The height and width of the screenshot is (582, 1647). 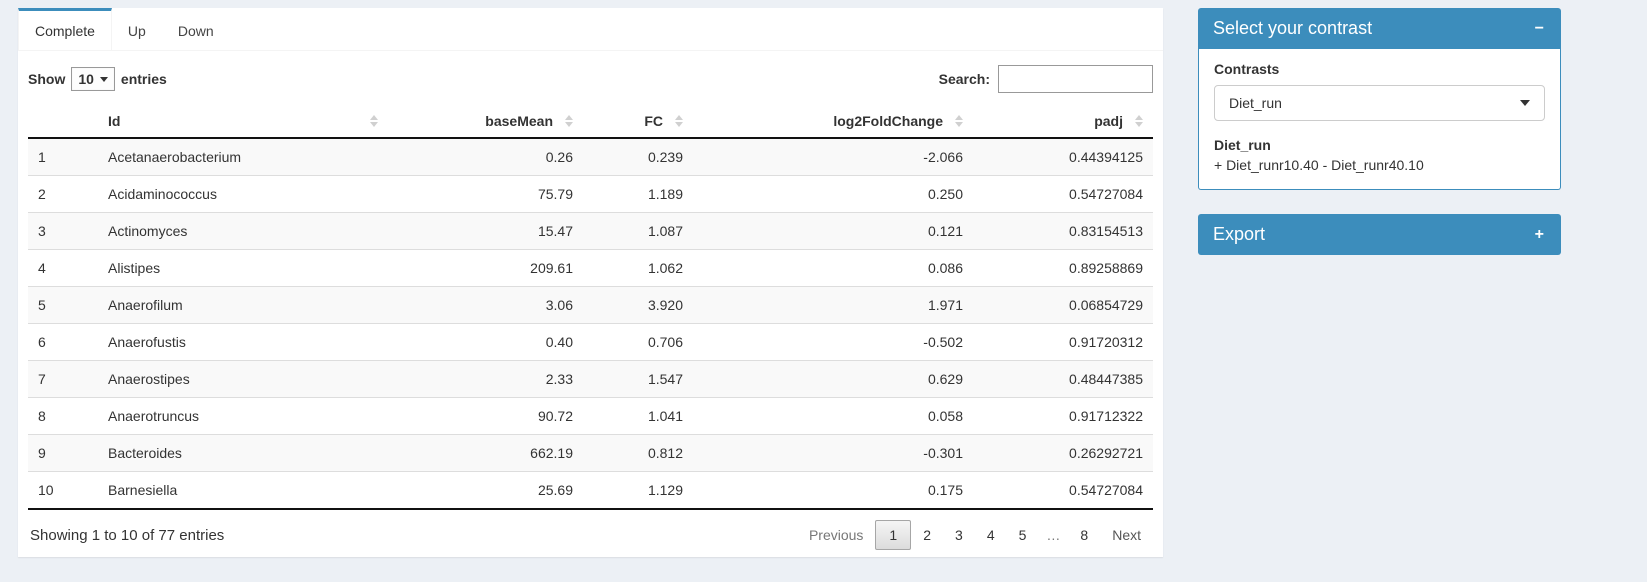 I want to click on row-index: 2, so click(x=63, y=194).